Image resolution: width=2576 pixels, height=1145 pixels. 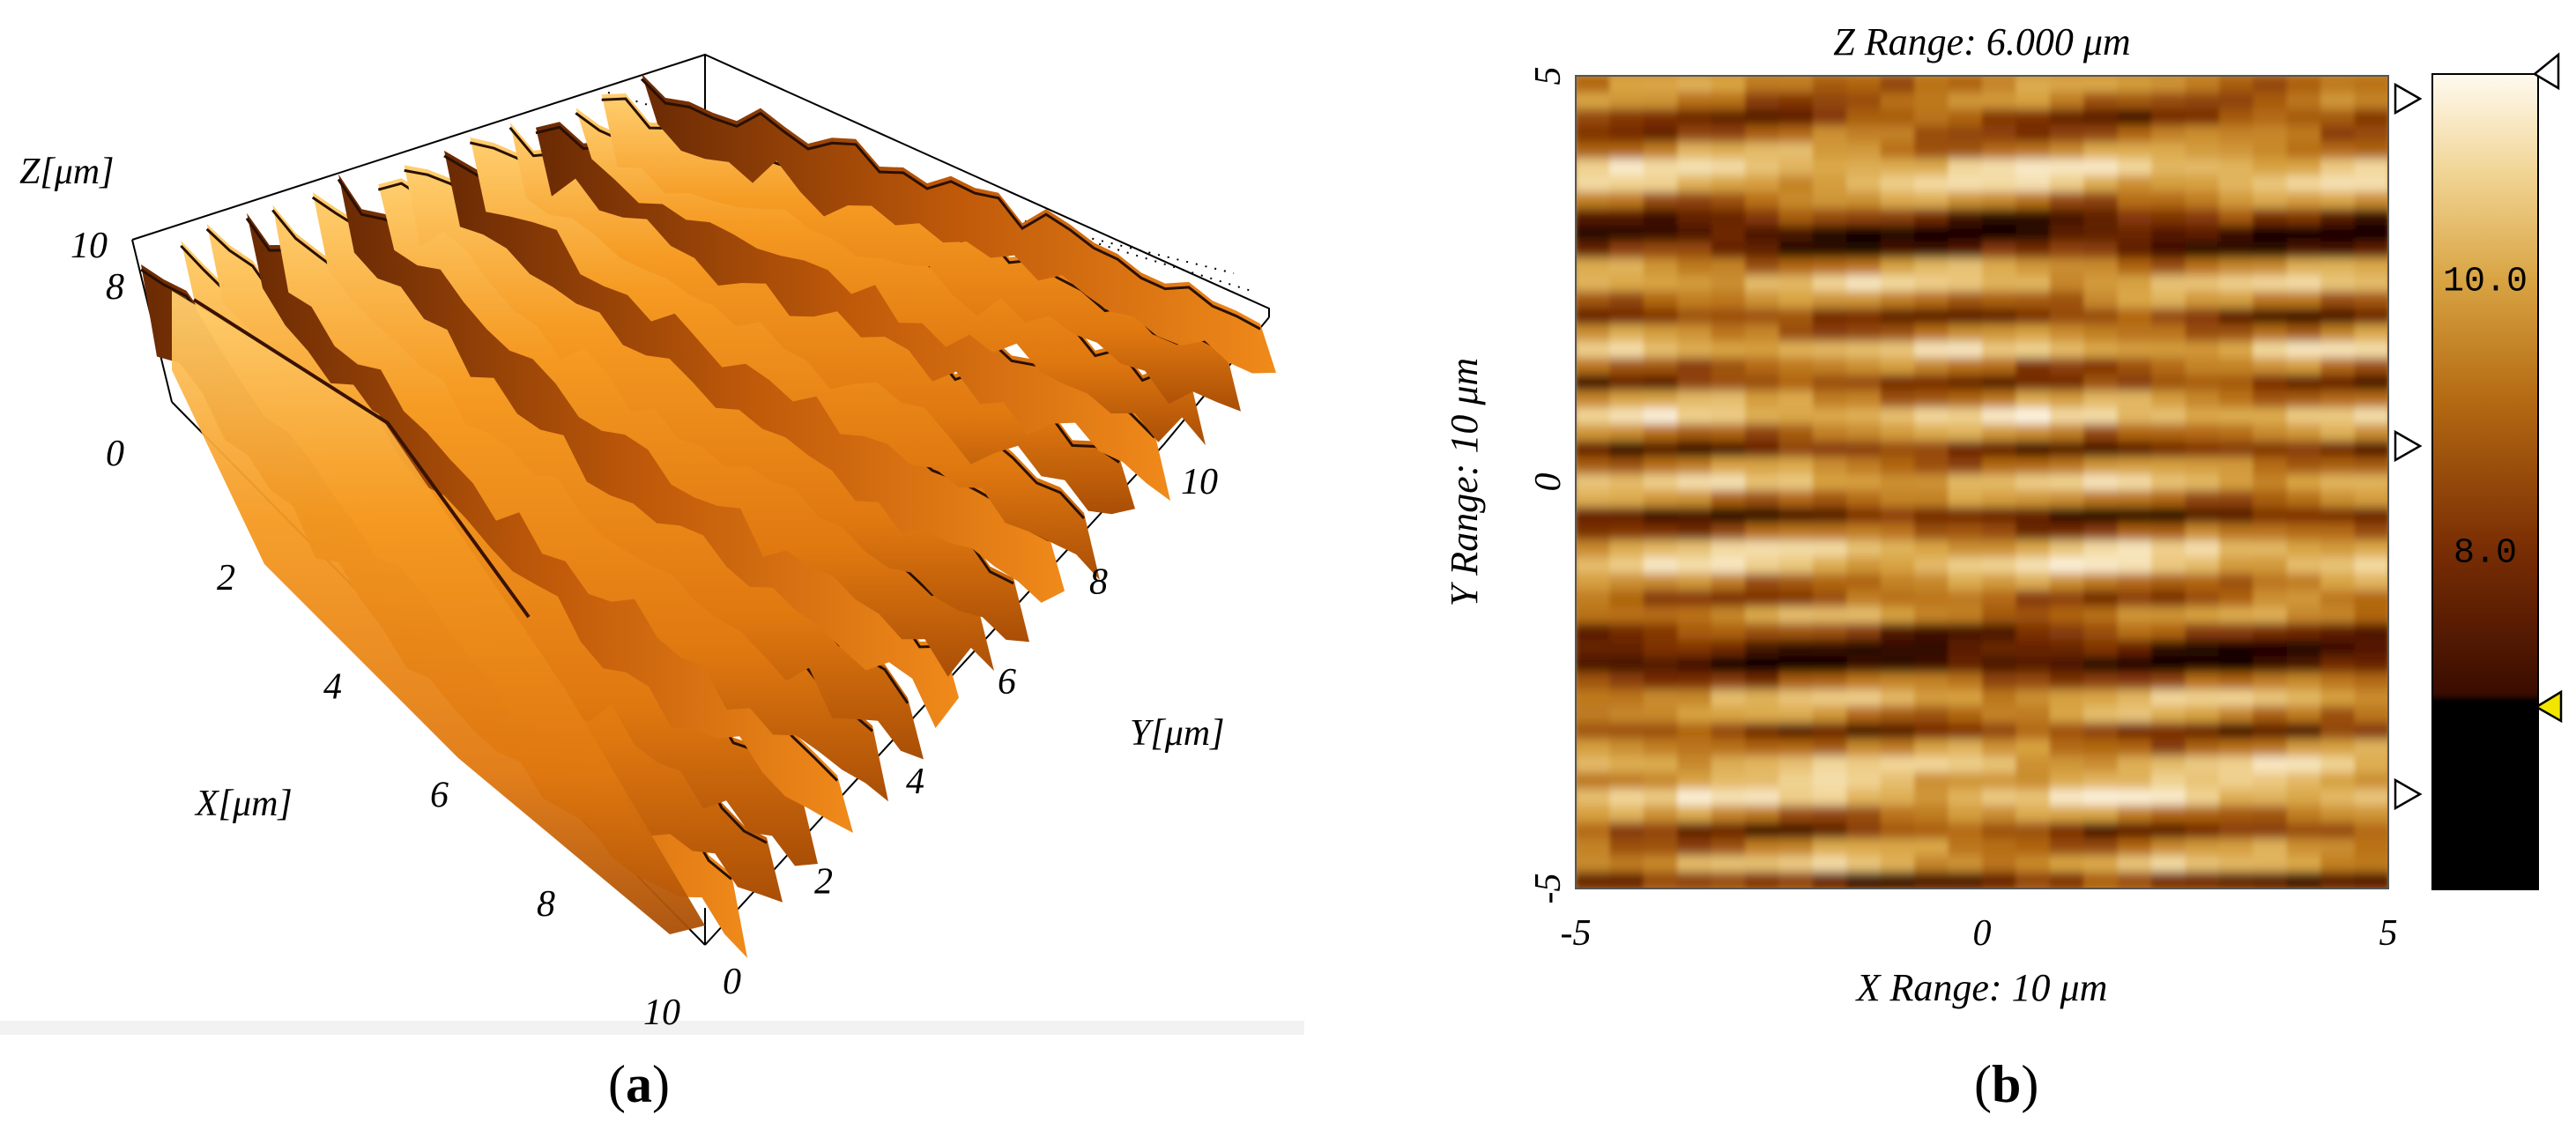 What do you see at coordinates (243, 804) in the screenshot?
I see `x-axis-label: X[μm]` at bounding box center [243, 804].